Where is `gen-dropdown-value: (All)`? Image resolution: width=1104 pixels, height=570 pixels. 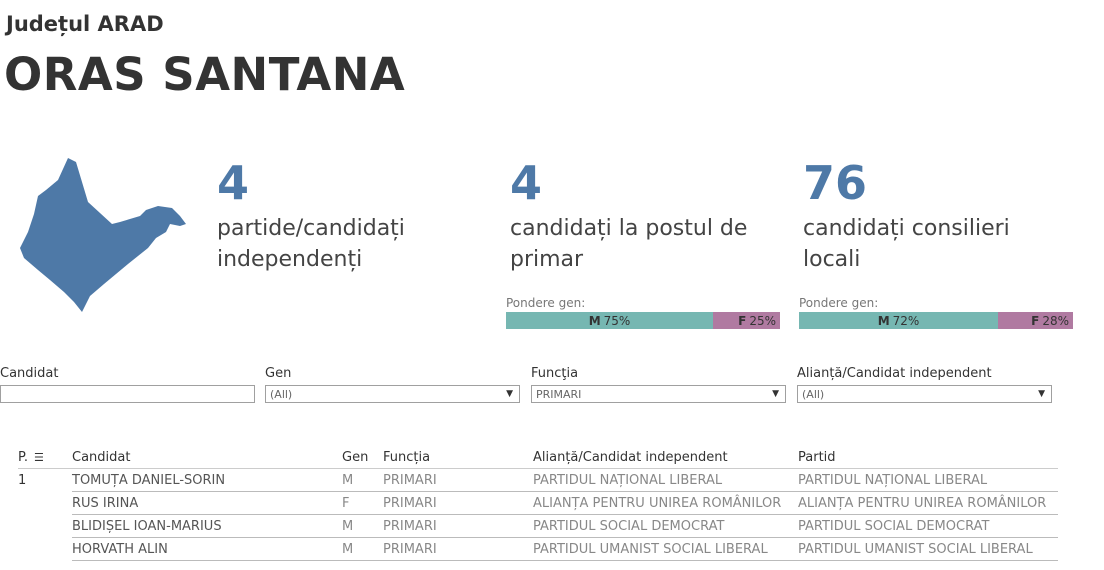 gen-dropdown-value: (All) is located at coordinates (281, 394).